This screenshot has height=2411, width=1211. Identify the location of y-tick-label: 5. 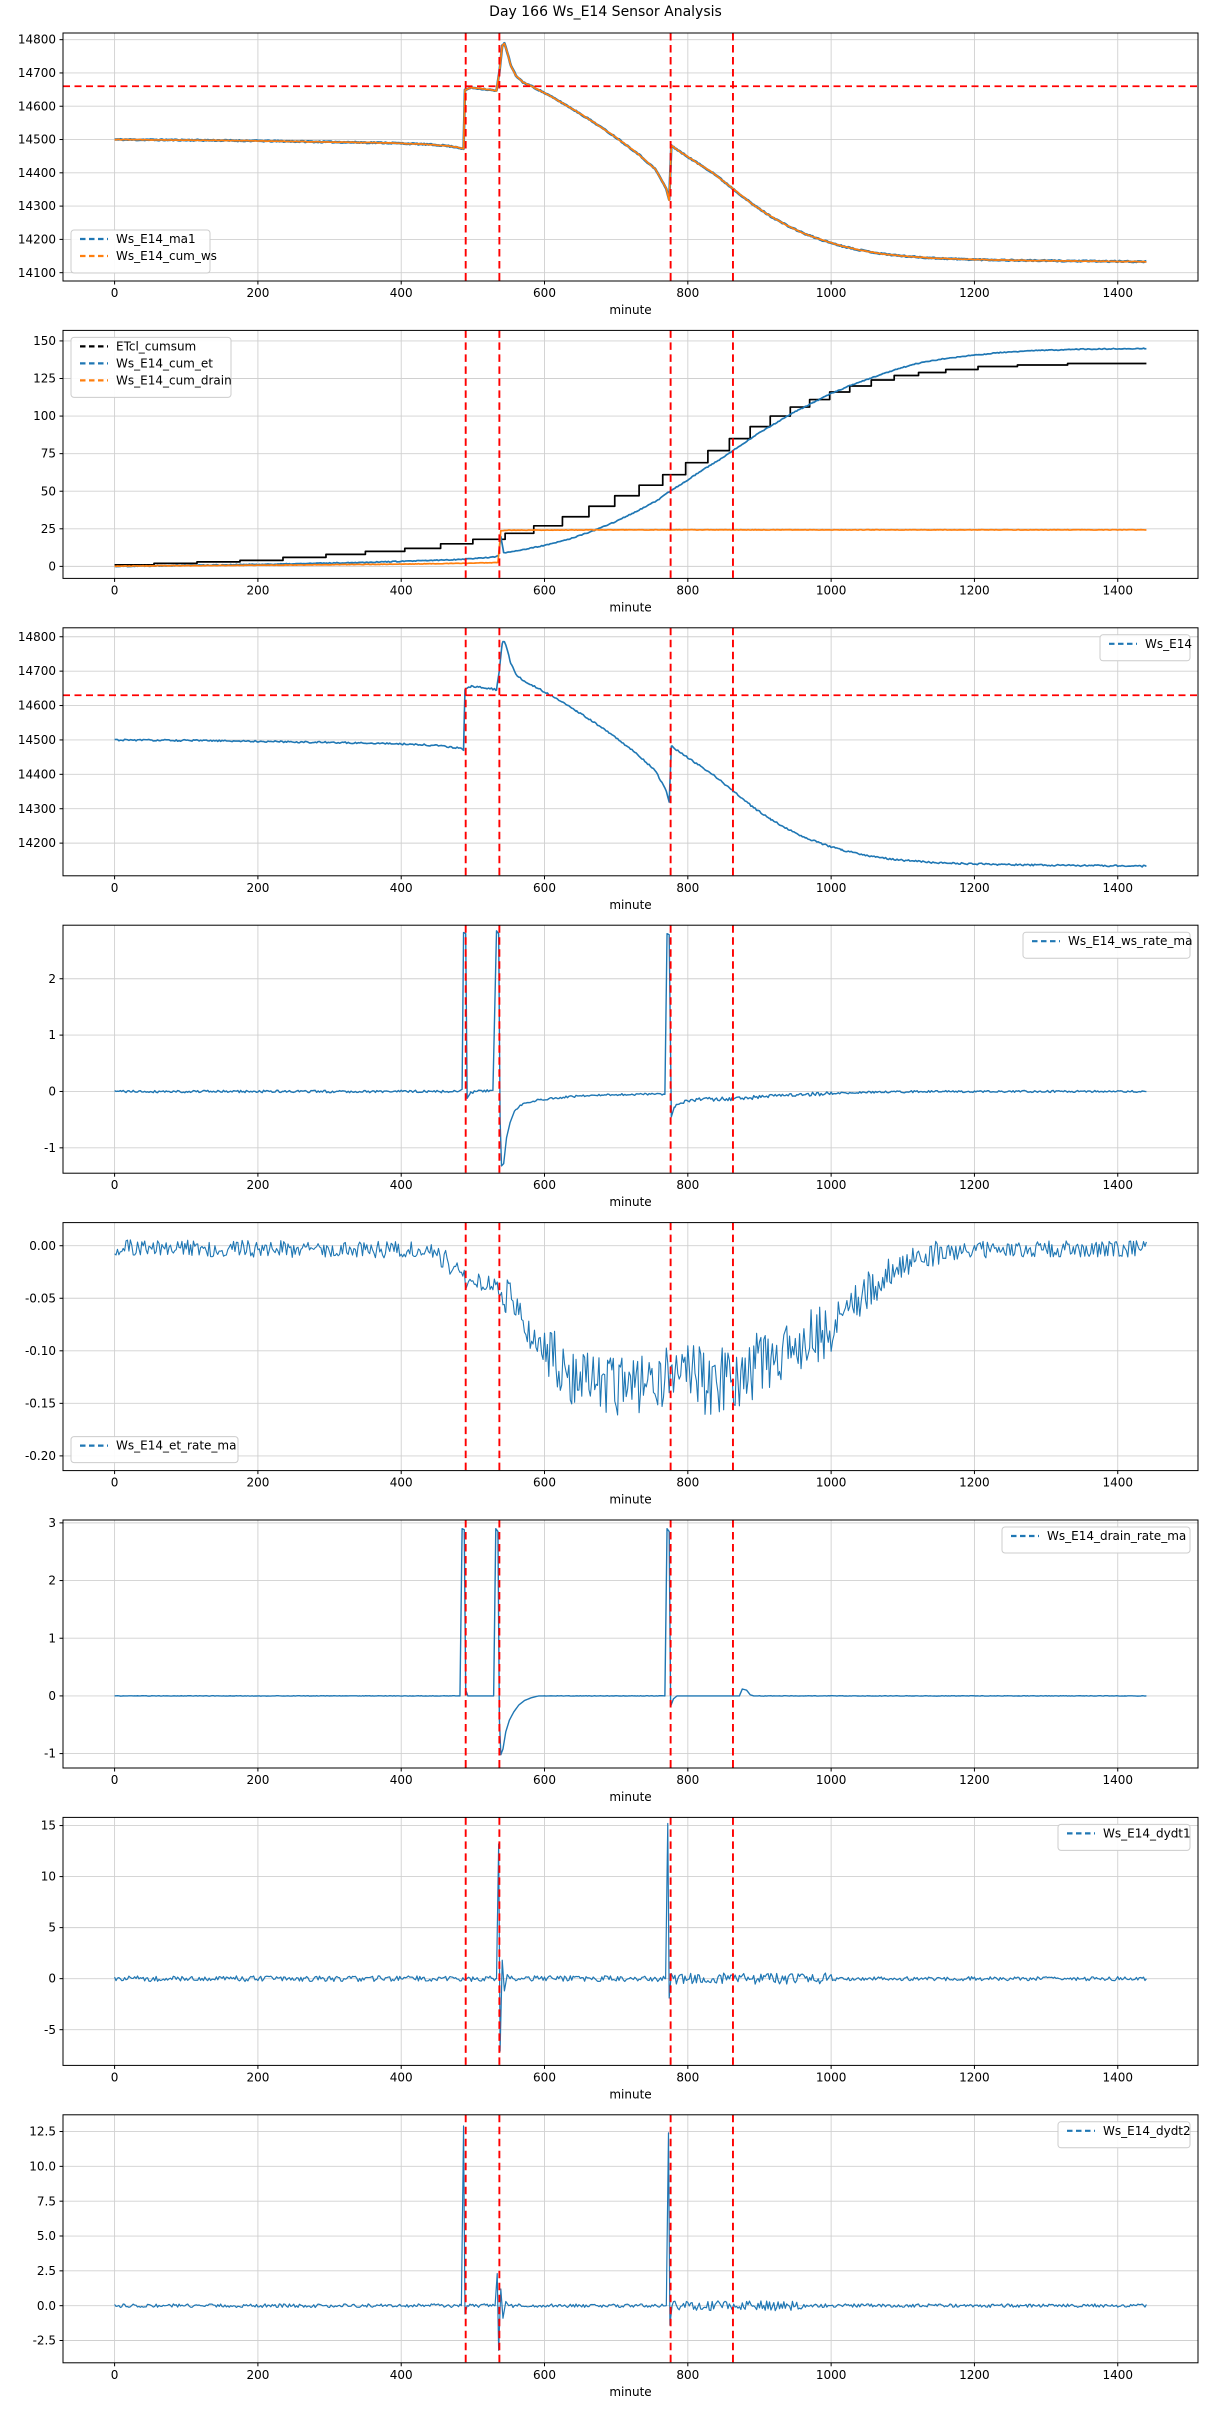
(52, 1928).